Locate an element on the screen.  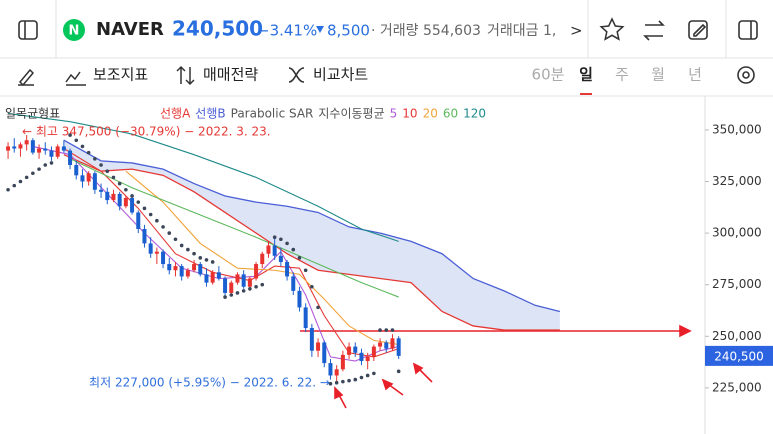
annotation: ← 최고 347,500 (−30.79%) − 2022. 3. 23. is located at coordinates (146, 132).